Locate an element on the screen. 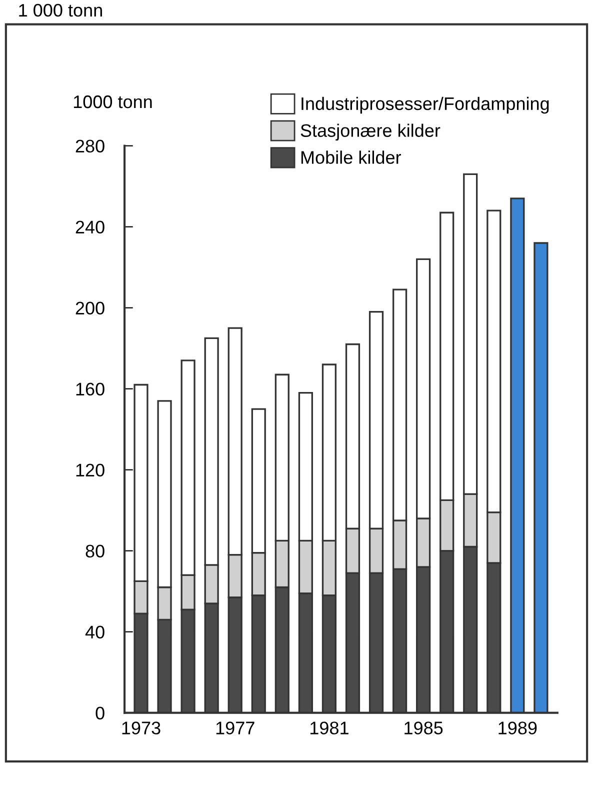 Image resolution: width=593 pixels, height=810 pixels. y-tick-label: 40 is located at coordinates (94, 632).